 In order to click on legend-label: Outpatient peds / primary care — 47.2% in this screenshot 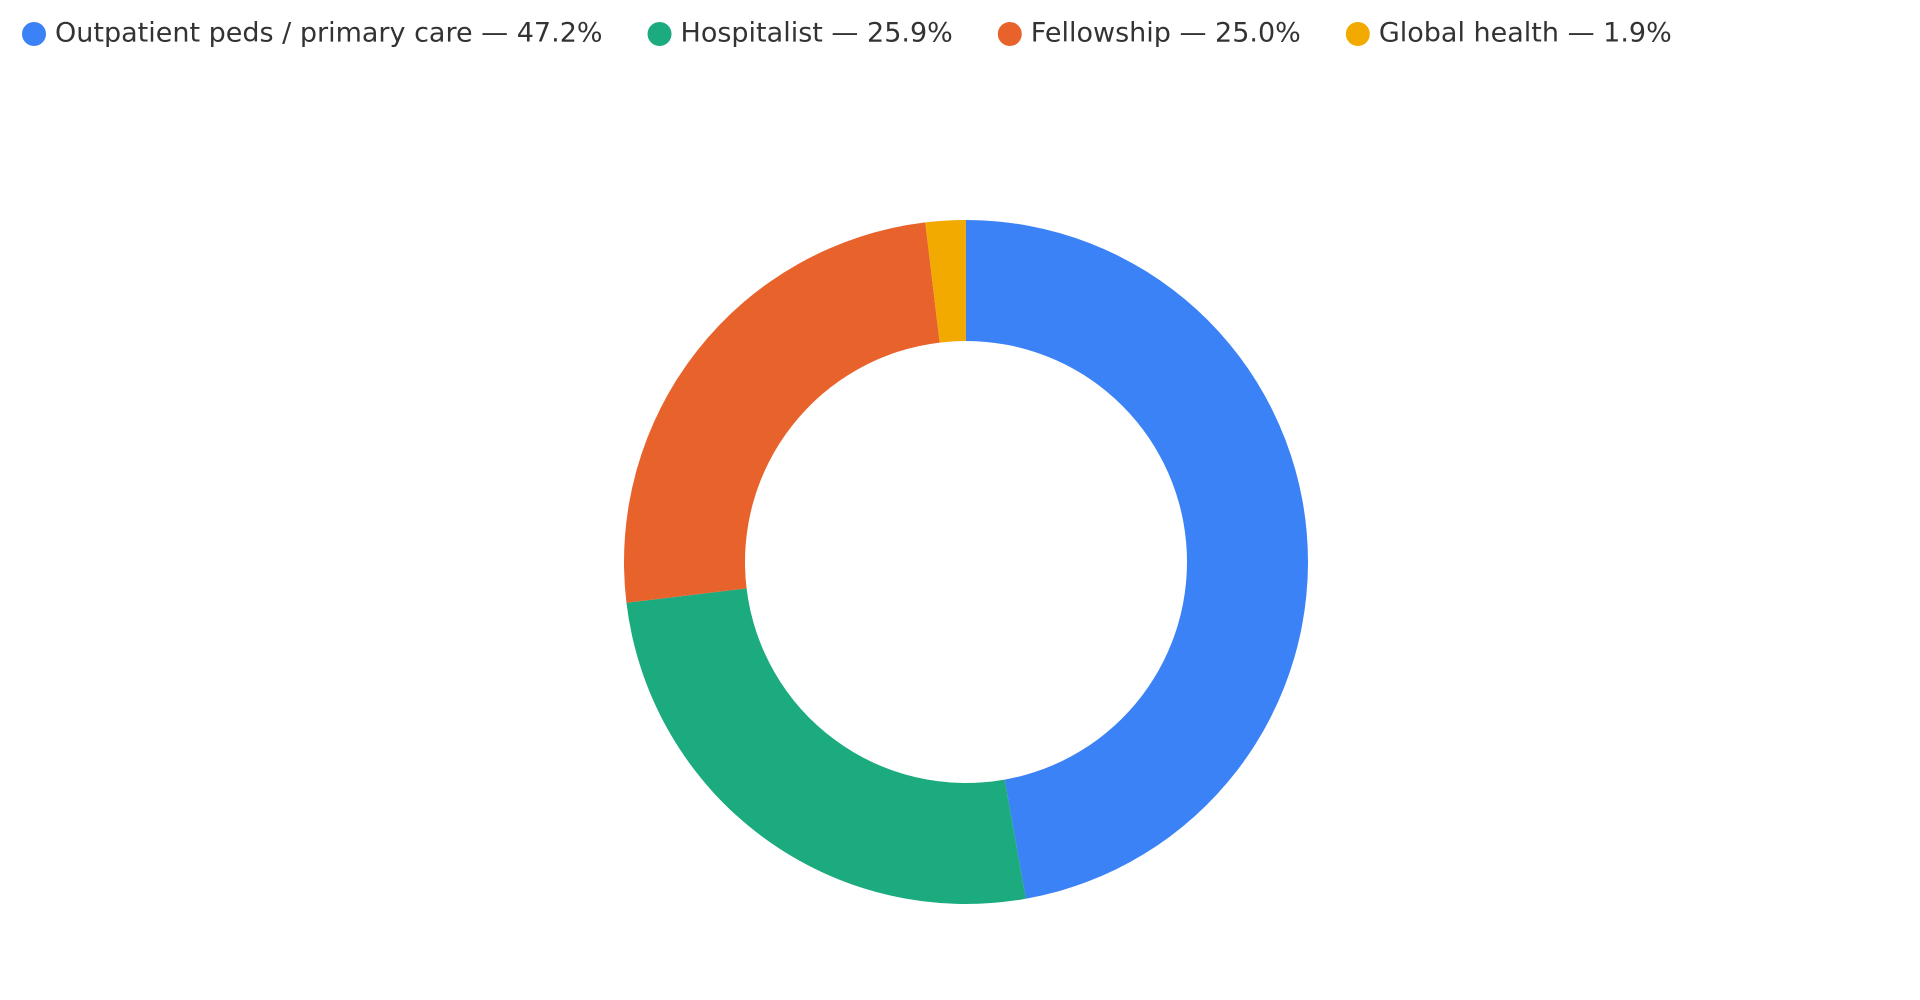, I will do `click(329, 33)`.